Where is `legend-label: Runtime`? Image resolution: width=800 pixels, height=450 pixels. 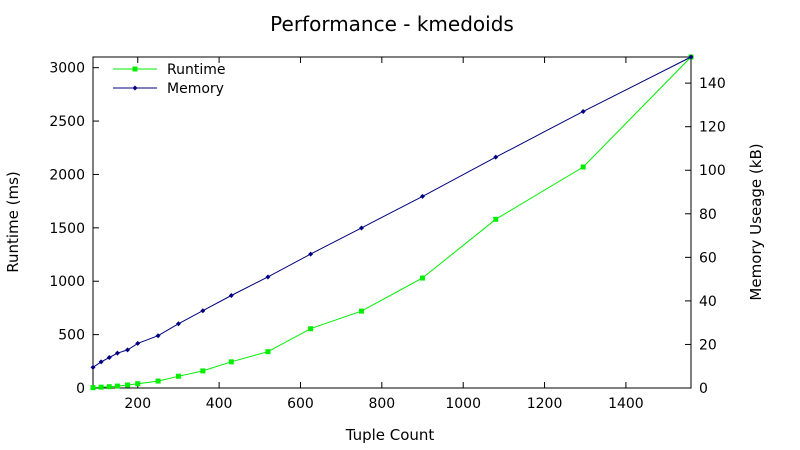
legend-label: Runtime is located at coordinates (196, 70).